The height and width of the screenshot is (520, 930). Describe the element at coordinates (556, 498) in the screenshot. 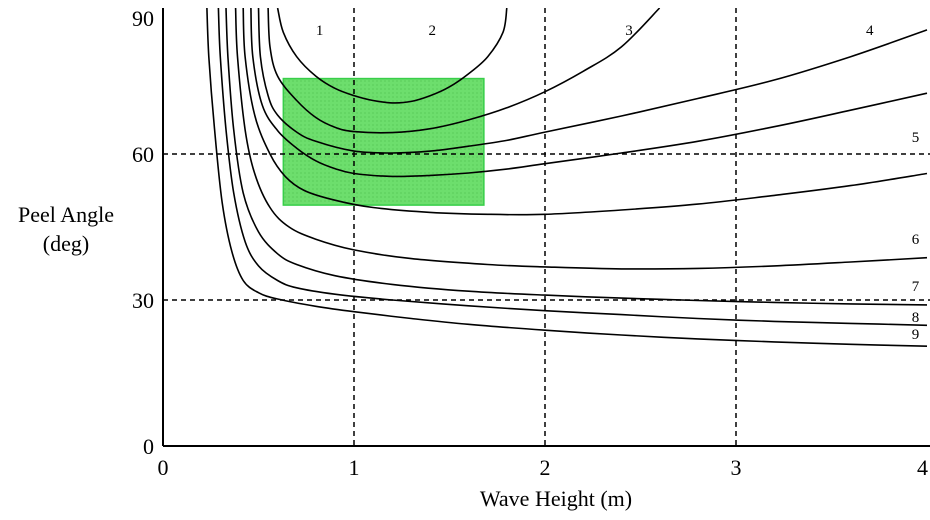

I see `x-axis-label: Wave Height (m)` at that location.